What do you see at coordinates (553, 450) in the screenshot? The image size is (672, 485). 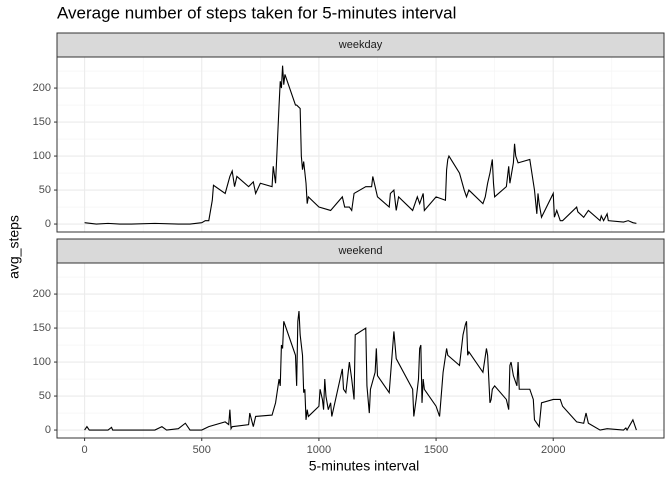 I see `x-tick-label: 2000` at bounding box center [553, 450].